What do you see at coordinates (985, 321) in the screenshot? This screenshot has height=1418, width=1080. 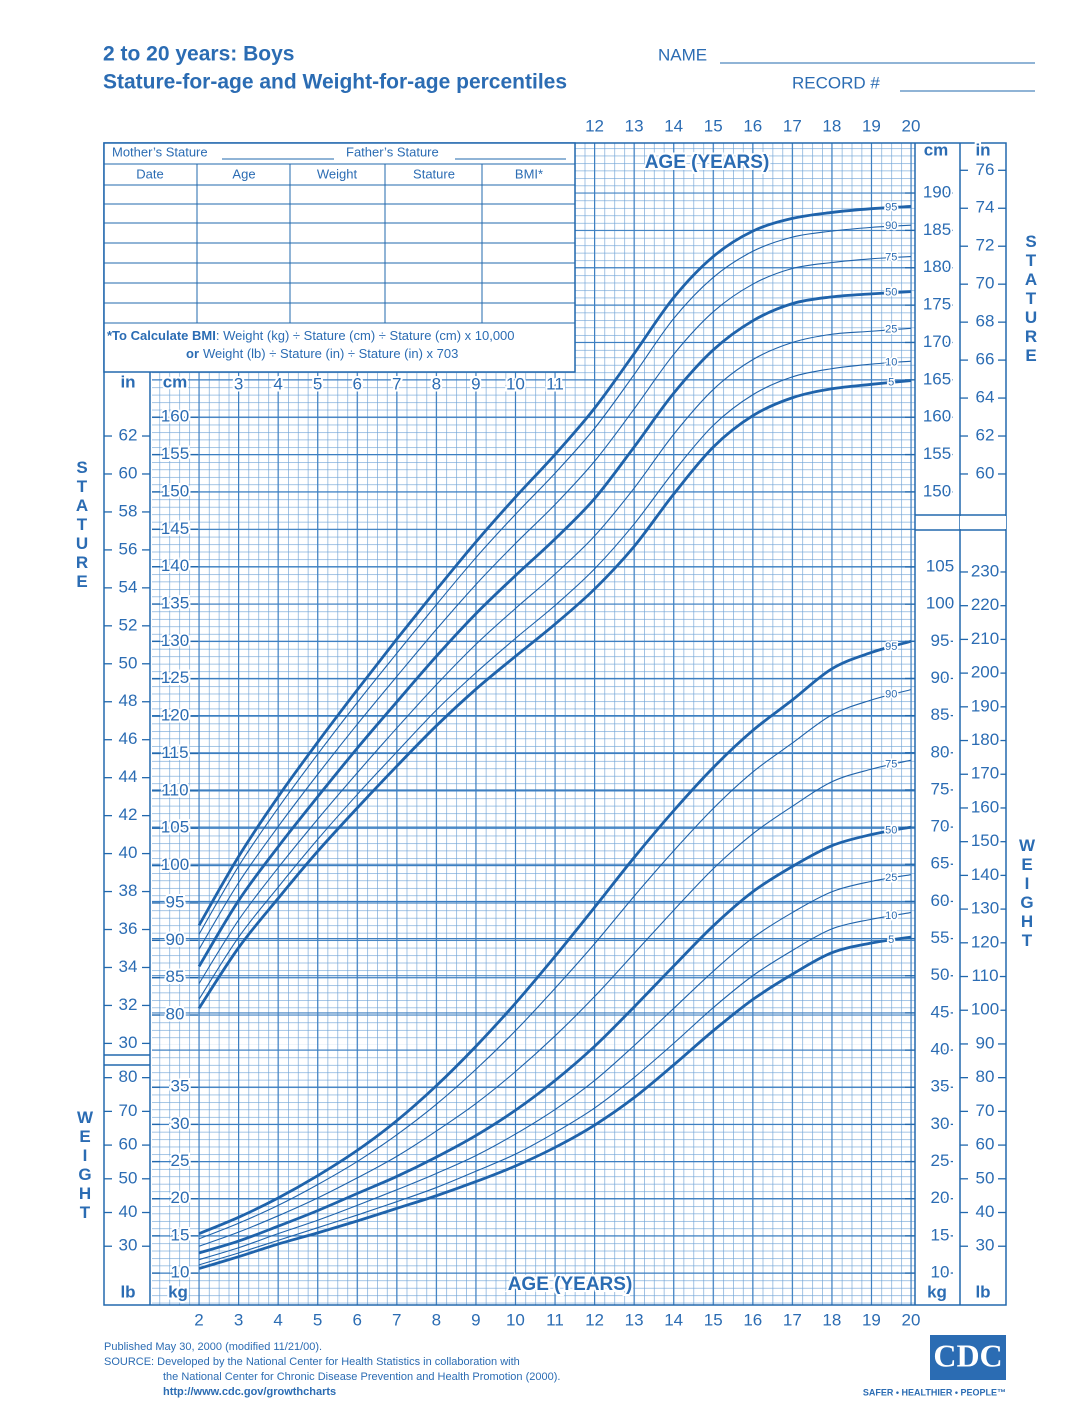 I see `y-tick-label: 68` at bounding box center [985, 321].